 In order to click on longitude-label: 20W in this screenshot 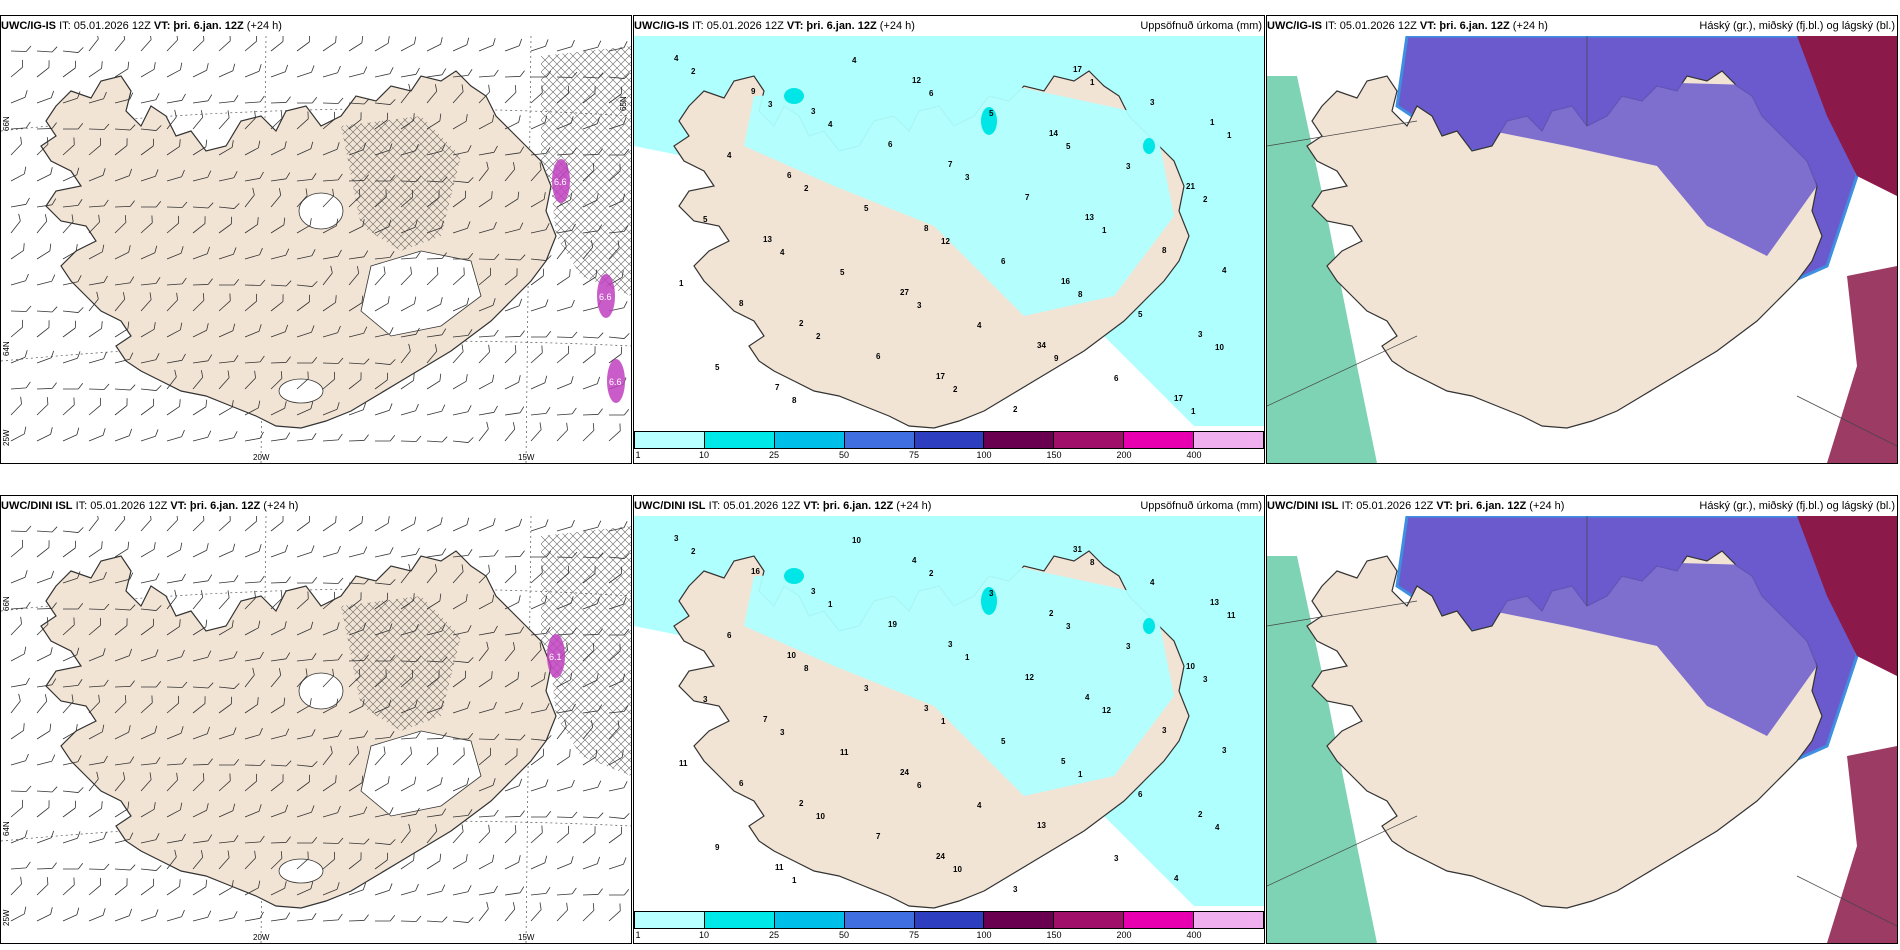, I will do `click(261, 457)`.